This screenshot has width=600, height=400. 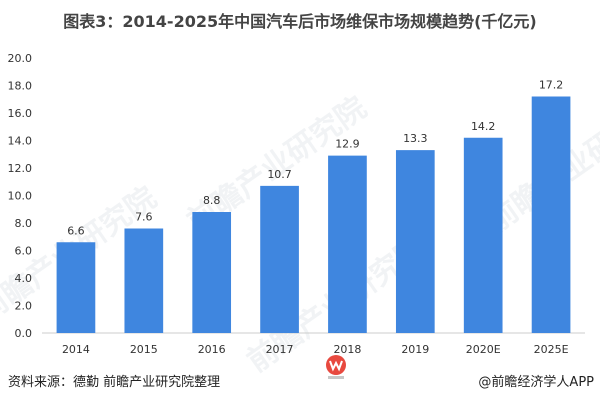 What do you see at coordinates (20, 168) in the screenshot?
I see `y-tick-label: 12.0` at bounding box center [20, 168].